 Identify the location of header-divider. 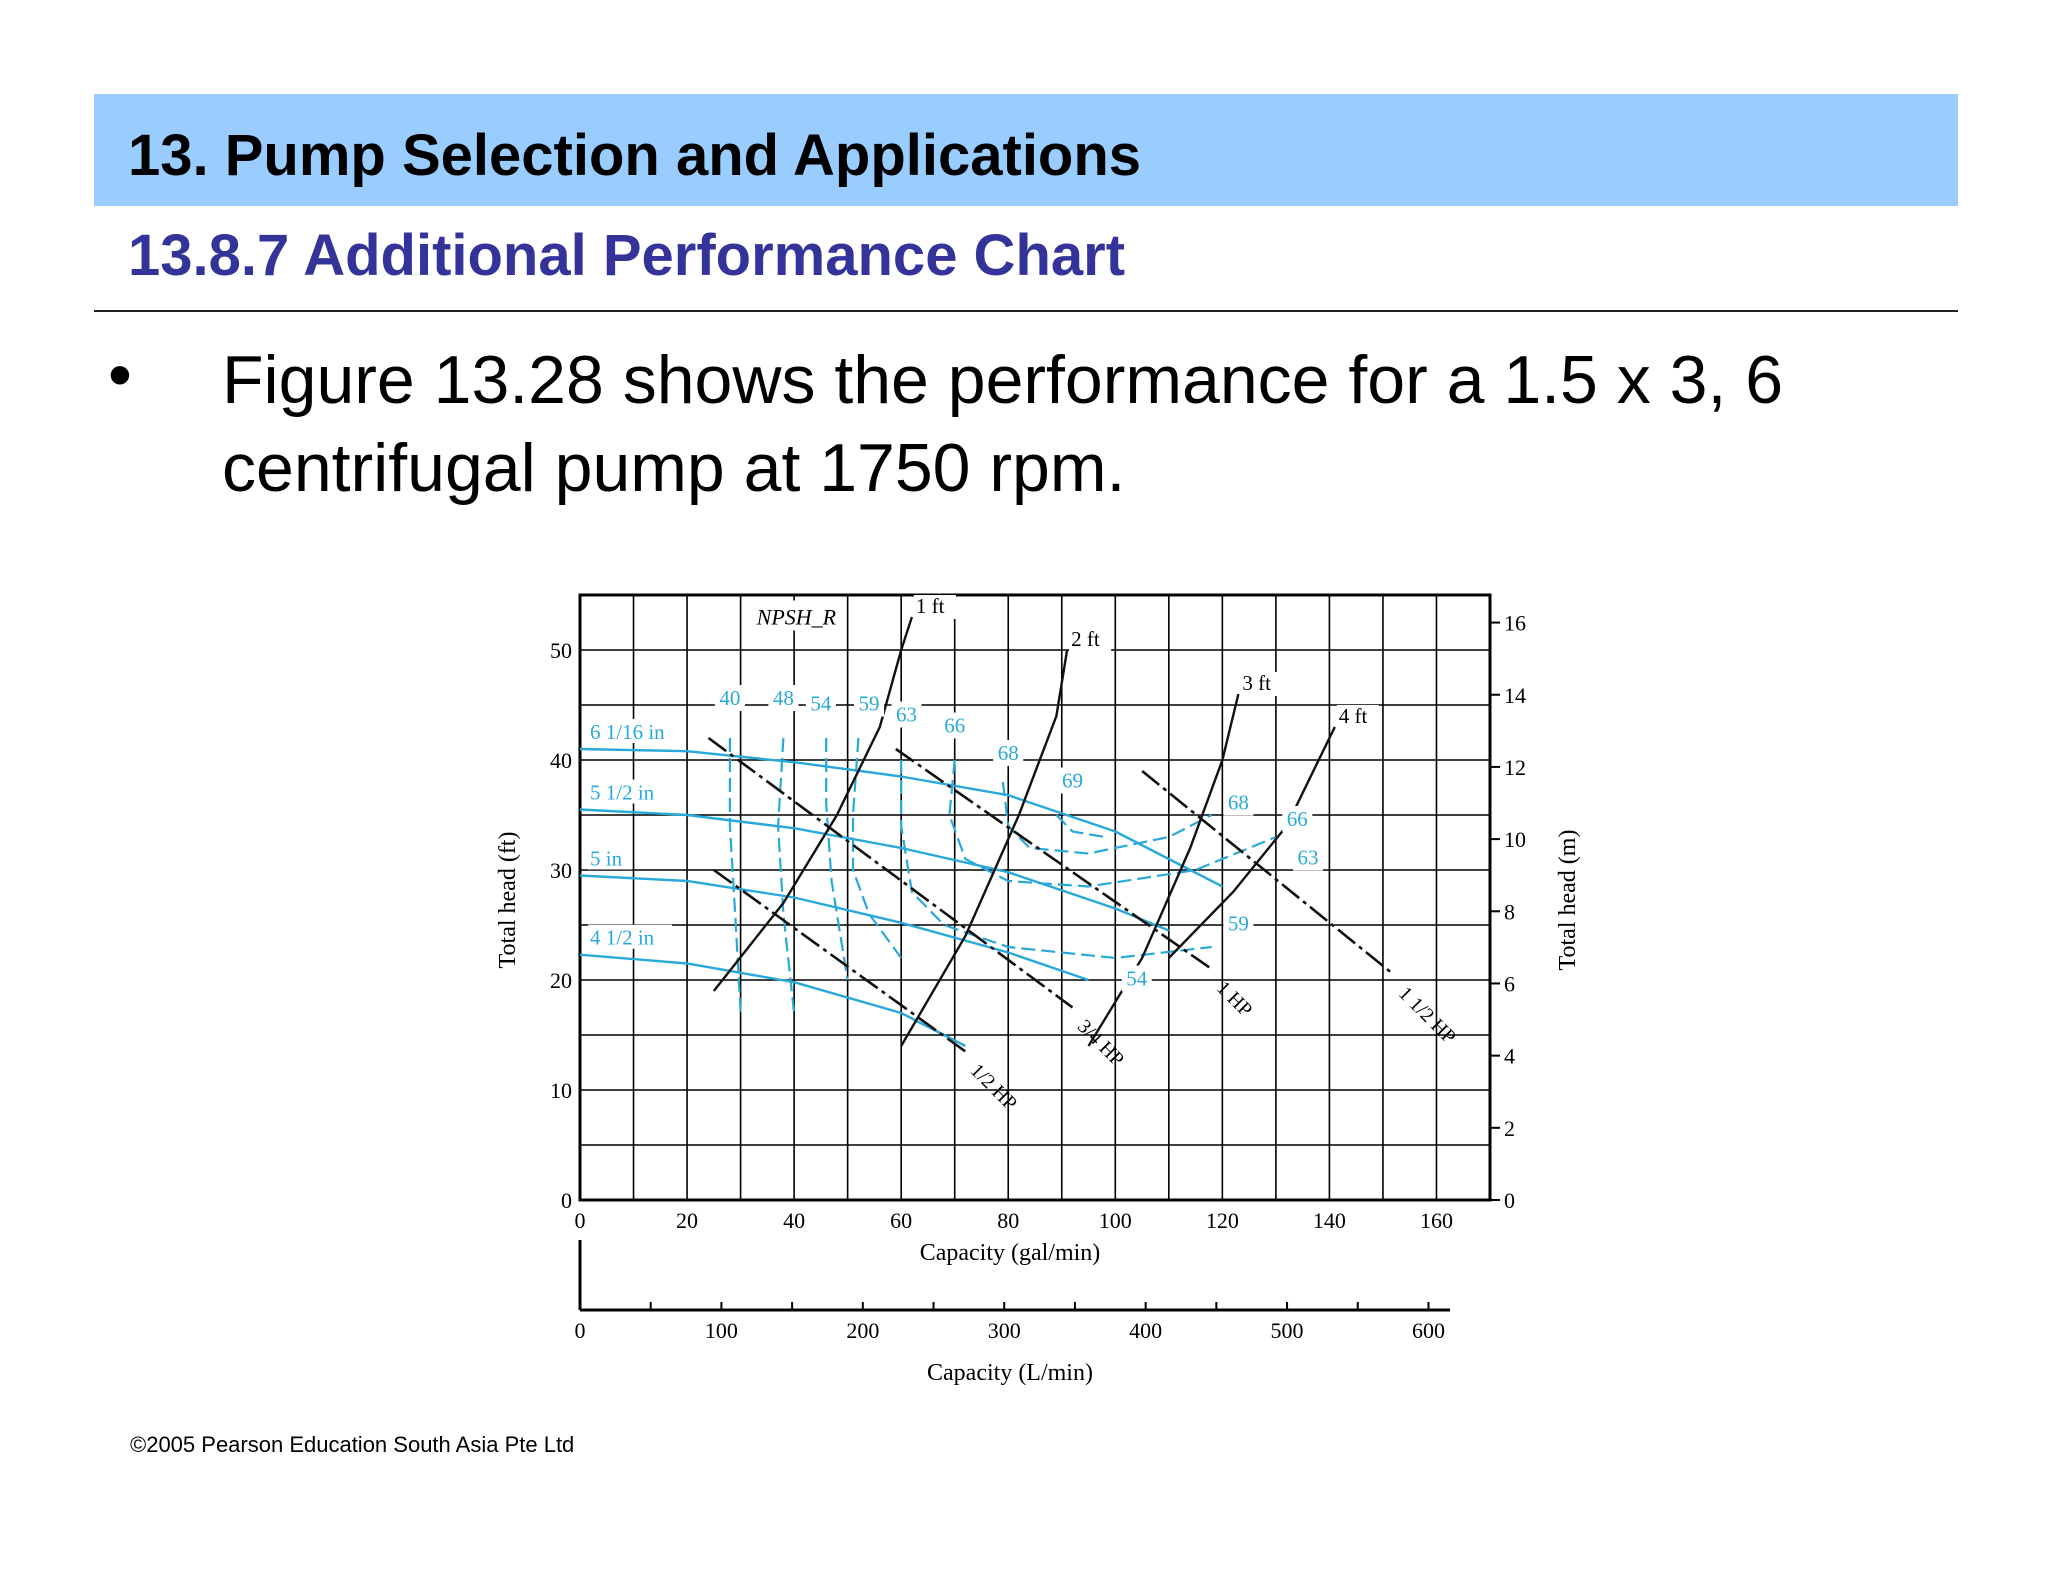
(1026, 311).